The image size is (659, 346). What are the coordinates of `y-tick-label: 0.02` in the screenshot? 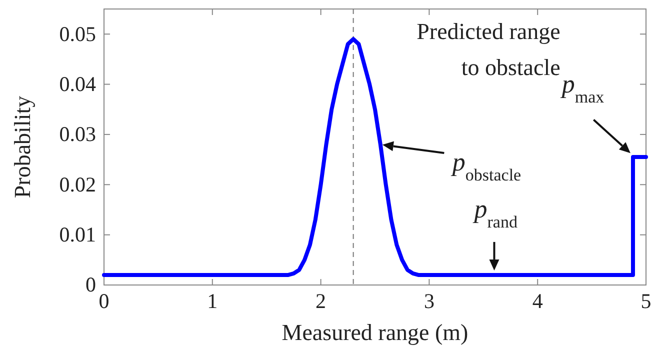 It's located at (77, 184).